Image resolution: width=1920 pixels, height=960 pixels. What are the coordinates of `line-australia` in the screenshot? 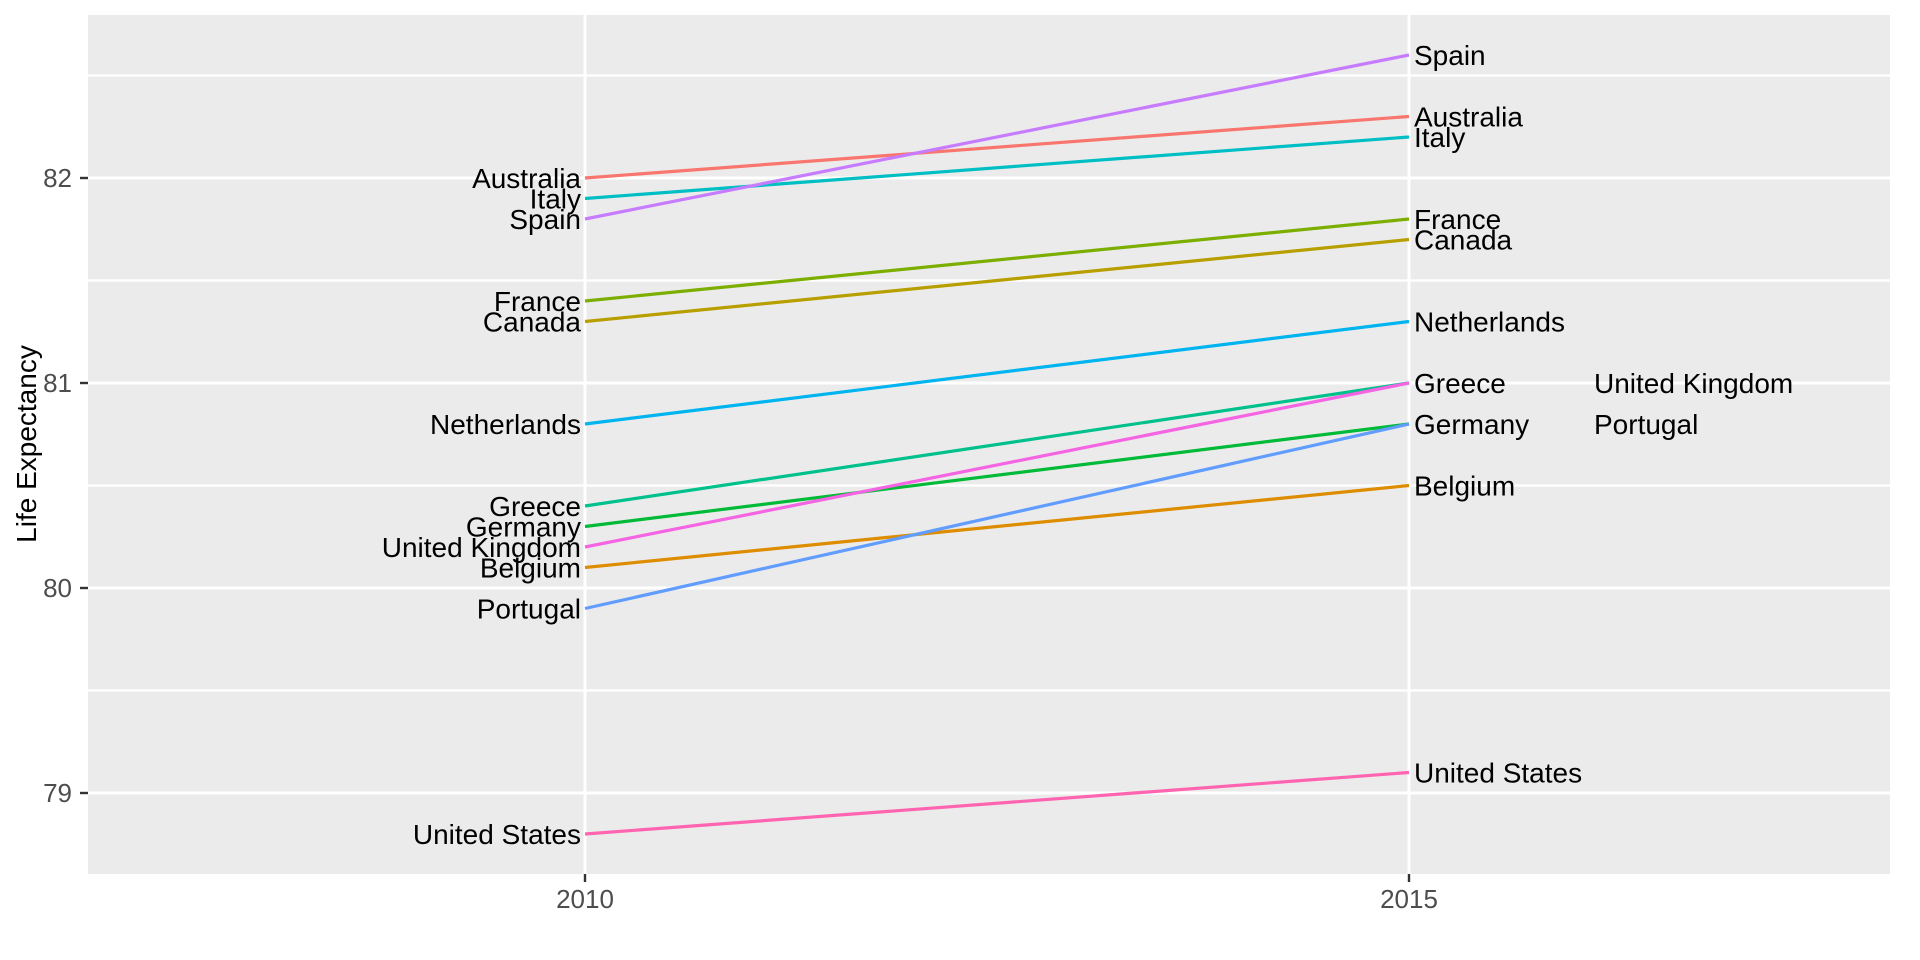 It's located at (997, 147).